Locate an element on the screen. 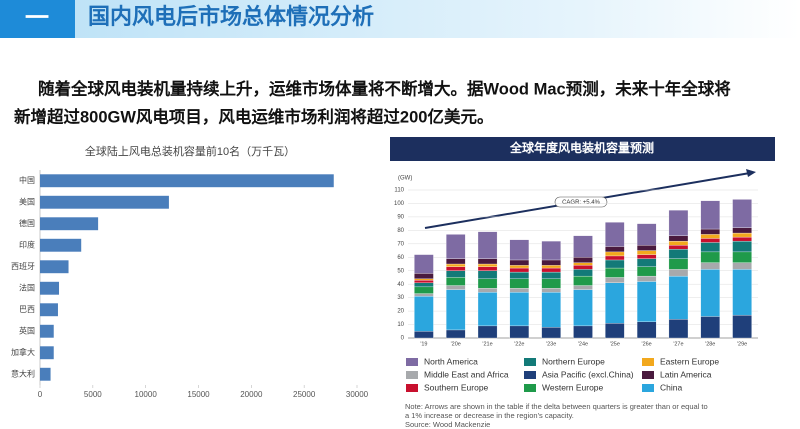 Image resolution: width=800 pixels, height=429 pixels. y-tick-label: 10 is located at coordinates (400, 325).